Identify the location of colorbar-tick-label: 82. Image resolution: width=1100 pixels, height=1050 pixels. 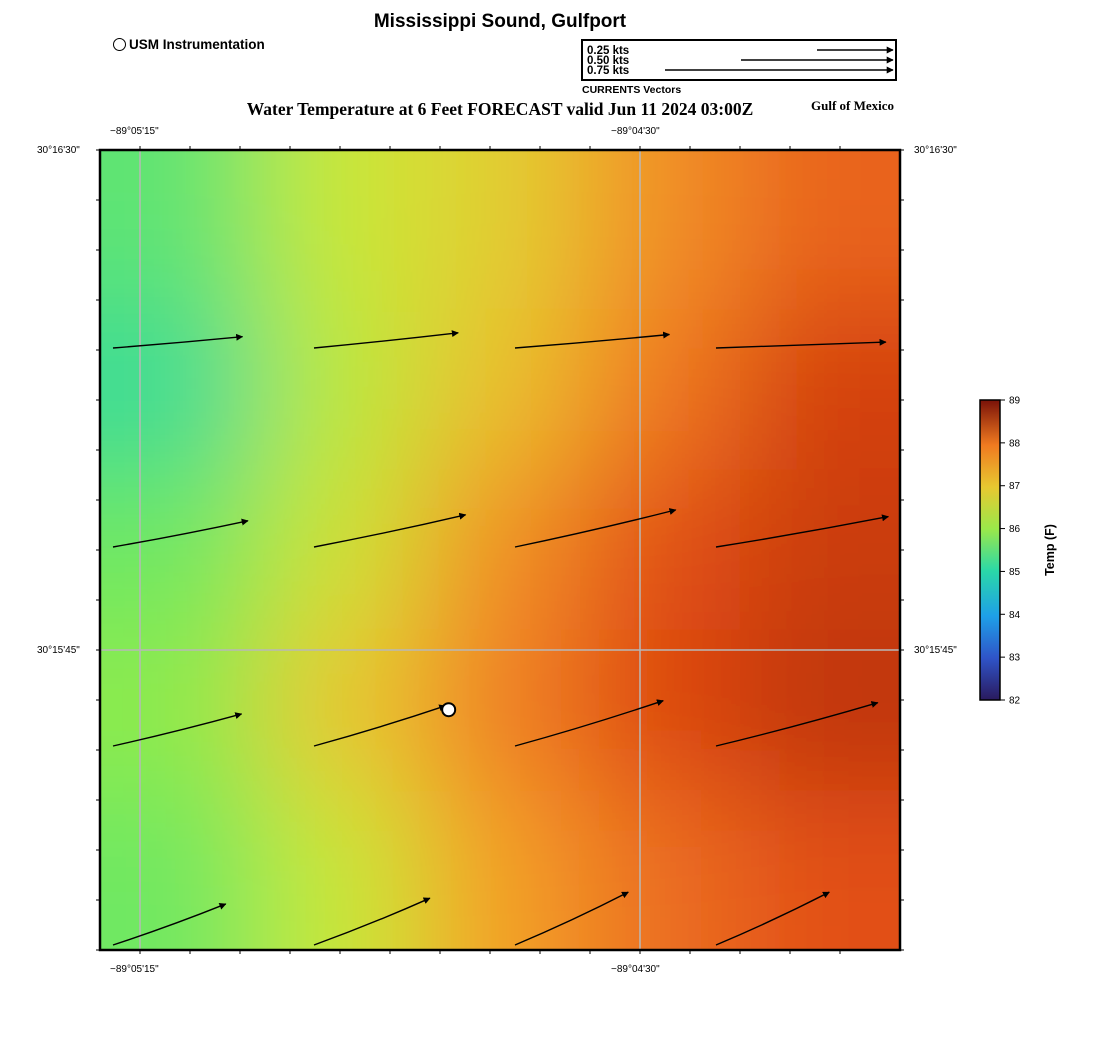
(1015, 701).